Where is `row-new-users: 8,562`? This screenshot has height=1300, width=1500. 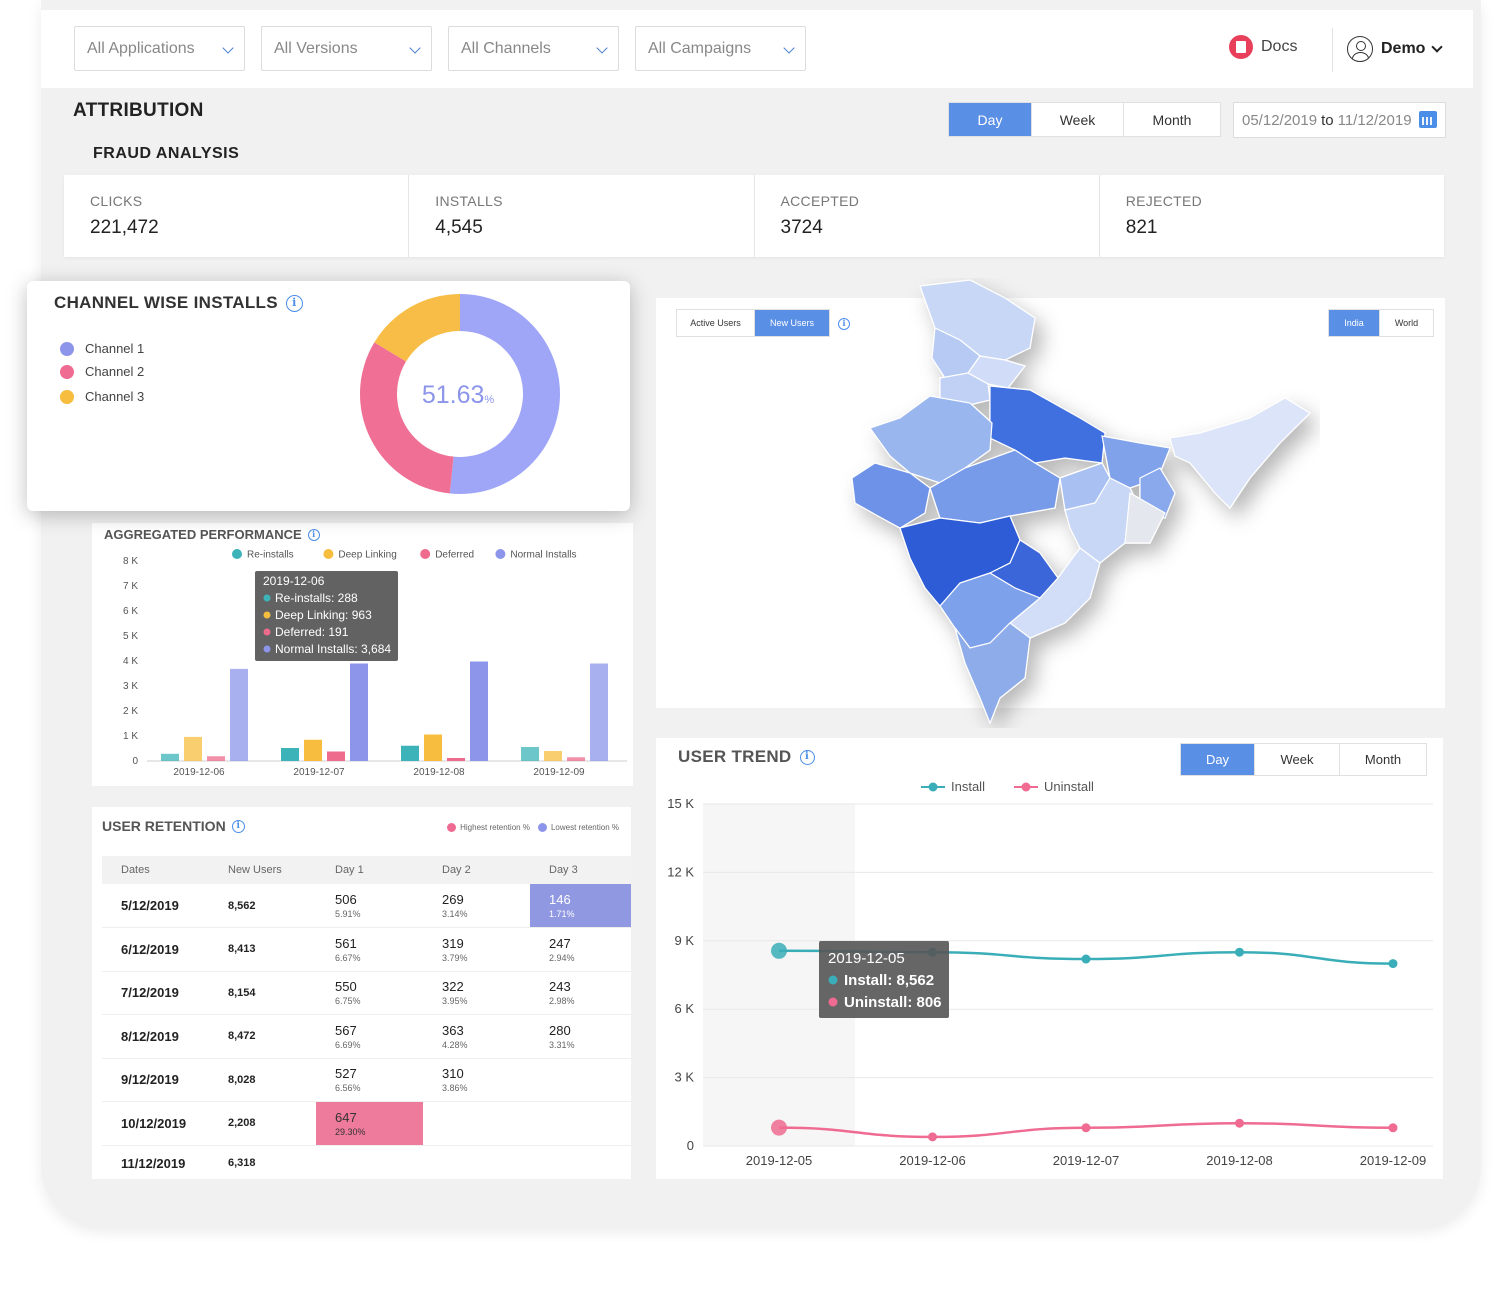
row-new-users: 8,562 is located at coordinates (262, 906).